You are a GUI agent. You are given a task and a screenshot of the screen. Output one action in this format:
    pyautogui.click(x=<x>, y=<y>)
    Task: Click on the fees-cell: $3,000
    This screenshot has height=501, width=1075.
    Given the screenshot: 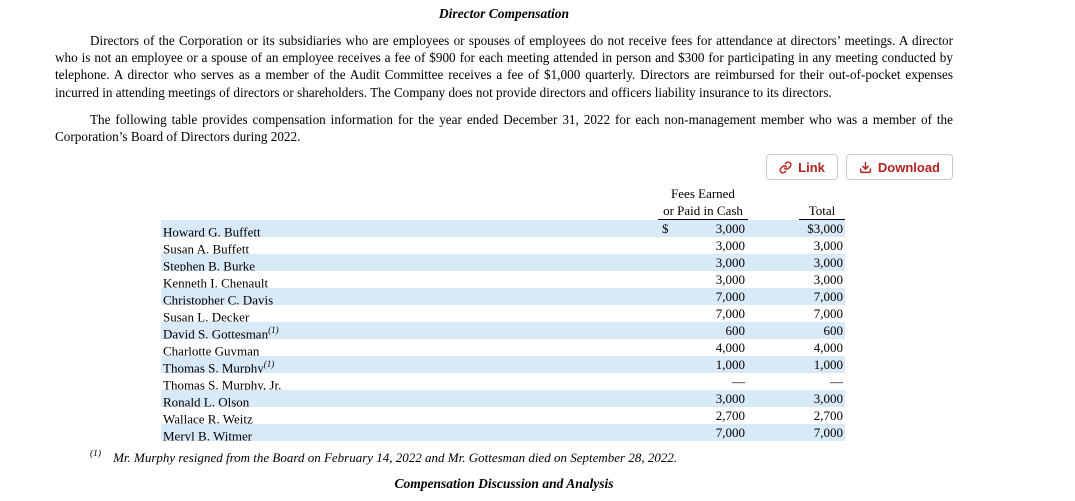 What is the action you would take?
    pyautogui.click(x=703, y=229)
    